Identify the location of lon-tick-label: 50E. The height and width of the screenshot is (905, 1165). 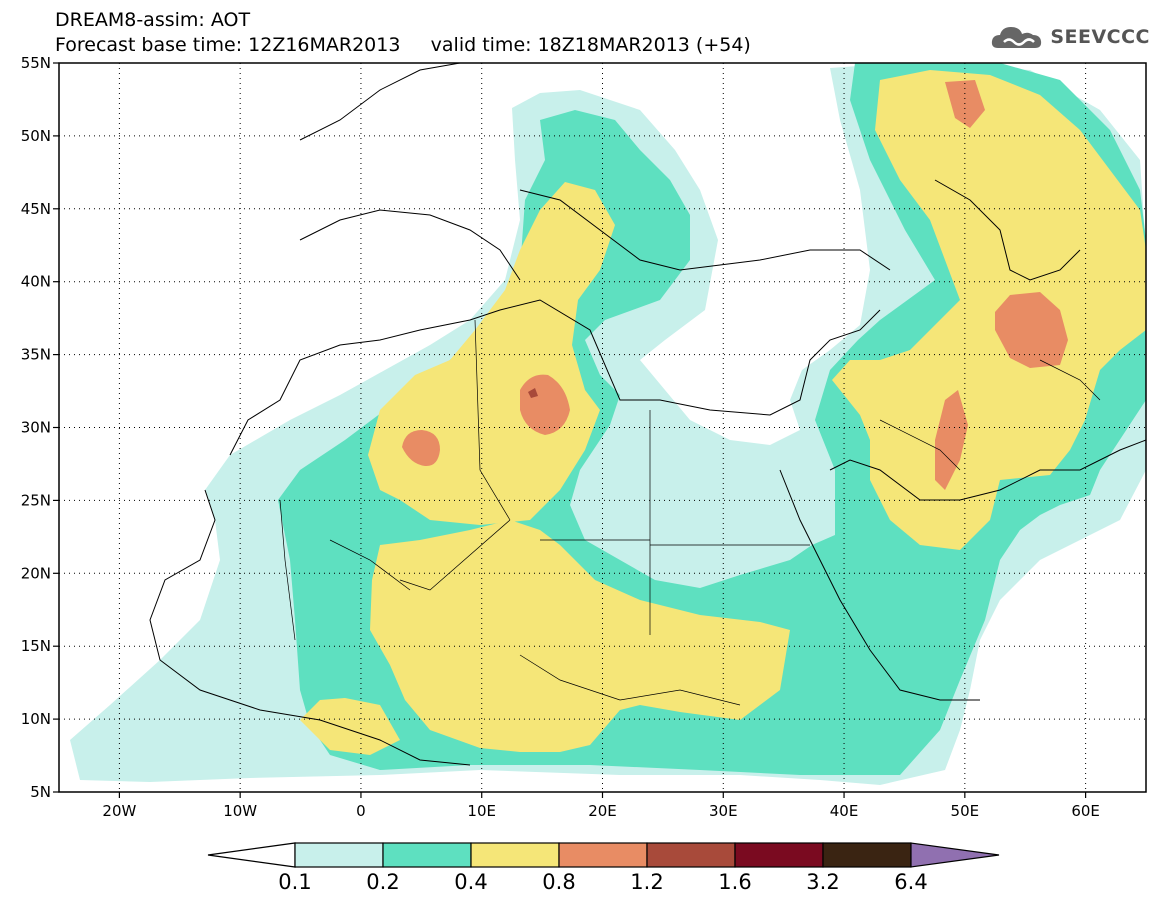
(965, 811).